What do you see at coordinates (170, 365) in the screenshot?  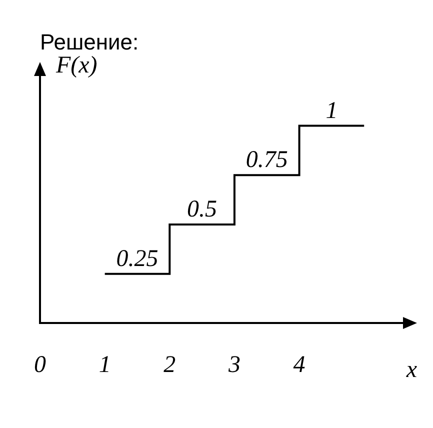 I see `x-tick-label: 2` at bounding box center [170, 365].